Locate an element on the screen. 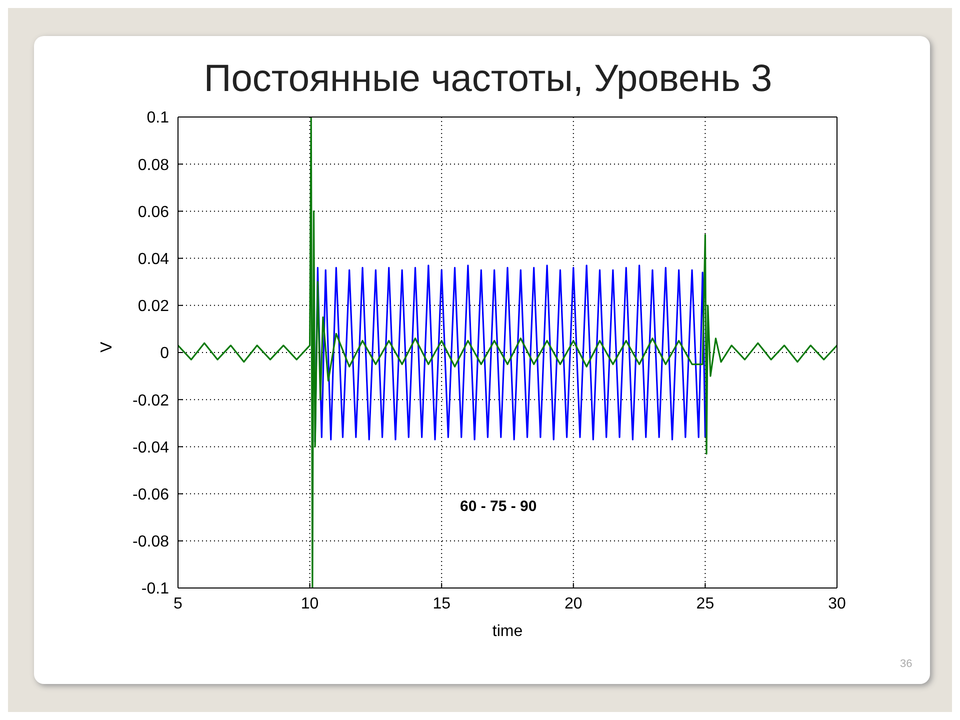 This screenshot has width=960, height=720. line-series is located at coordinates (510, 353).